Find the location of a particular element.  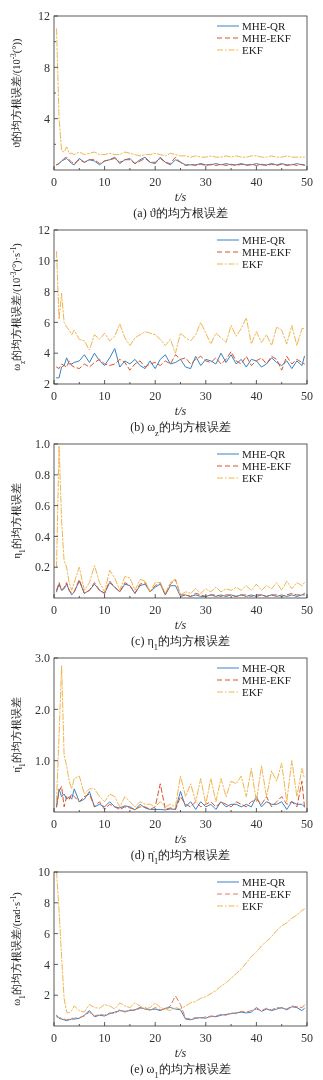

y-tick-label: 2.0 is located at coordinates (42, 709).